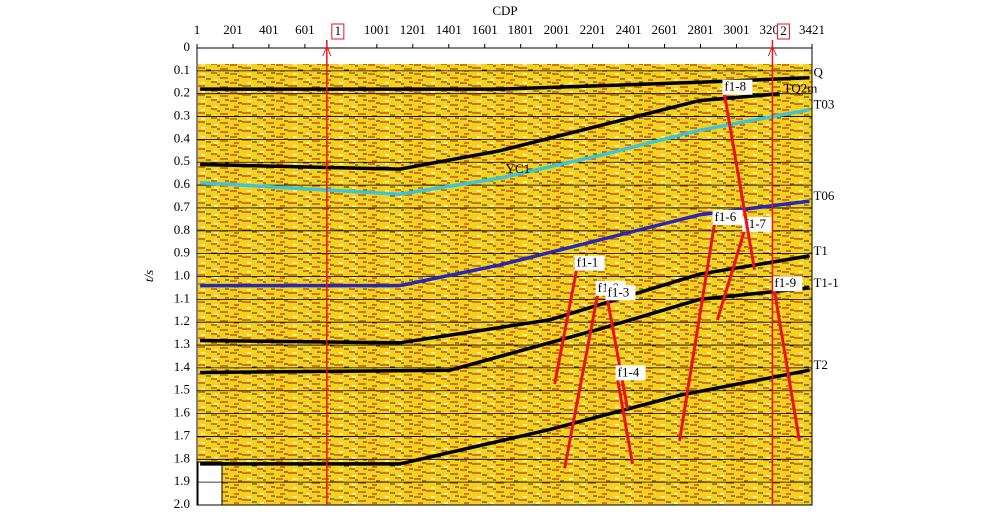 This screenshot has width=1000, height=522. What do you see at coordinates (182, 206) in the screenshot?
I see `y-tick-label: 0.7` at bounding box center [182, 206].